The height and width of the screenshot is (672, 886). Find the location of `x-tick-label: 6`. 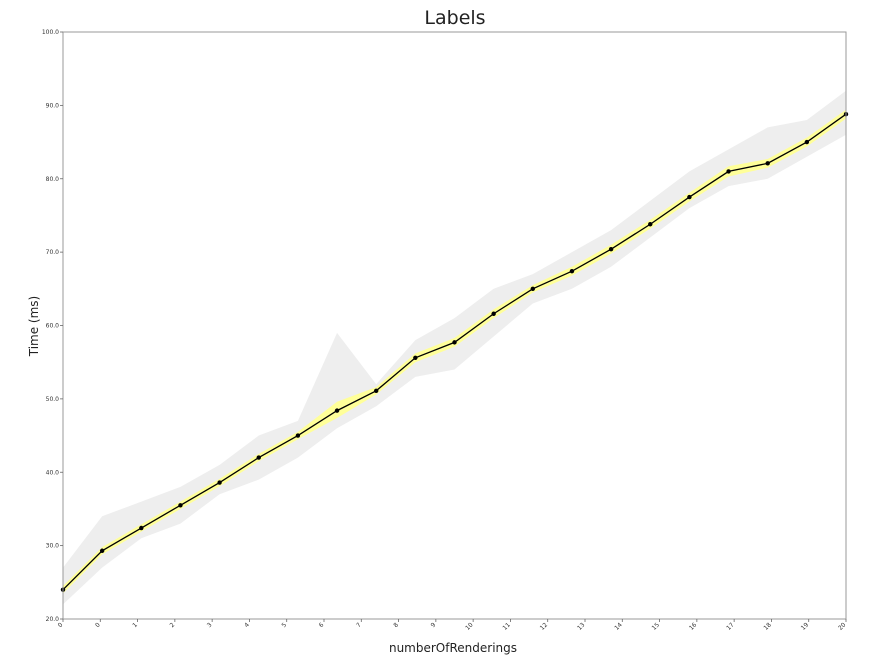

x-tick-label: 6 is located at coordinates (322, 625).